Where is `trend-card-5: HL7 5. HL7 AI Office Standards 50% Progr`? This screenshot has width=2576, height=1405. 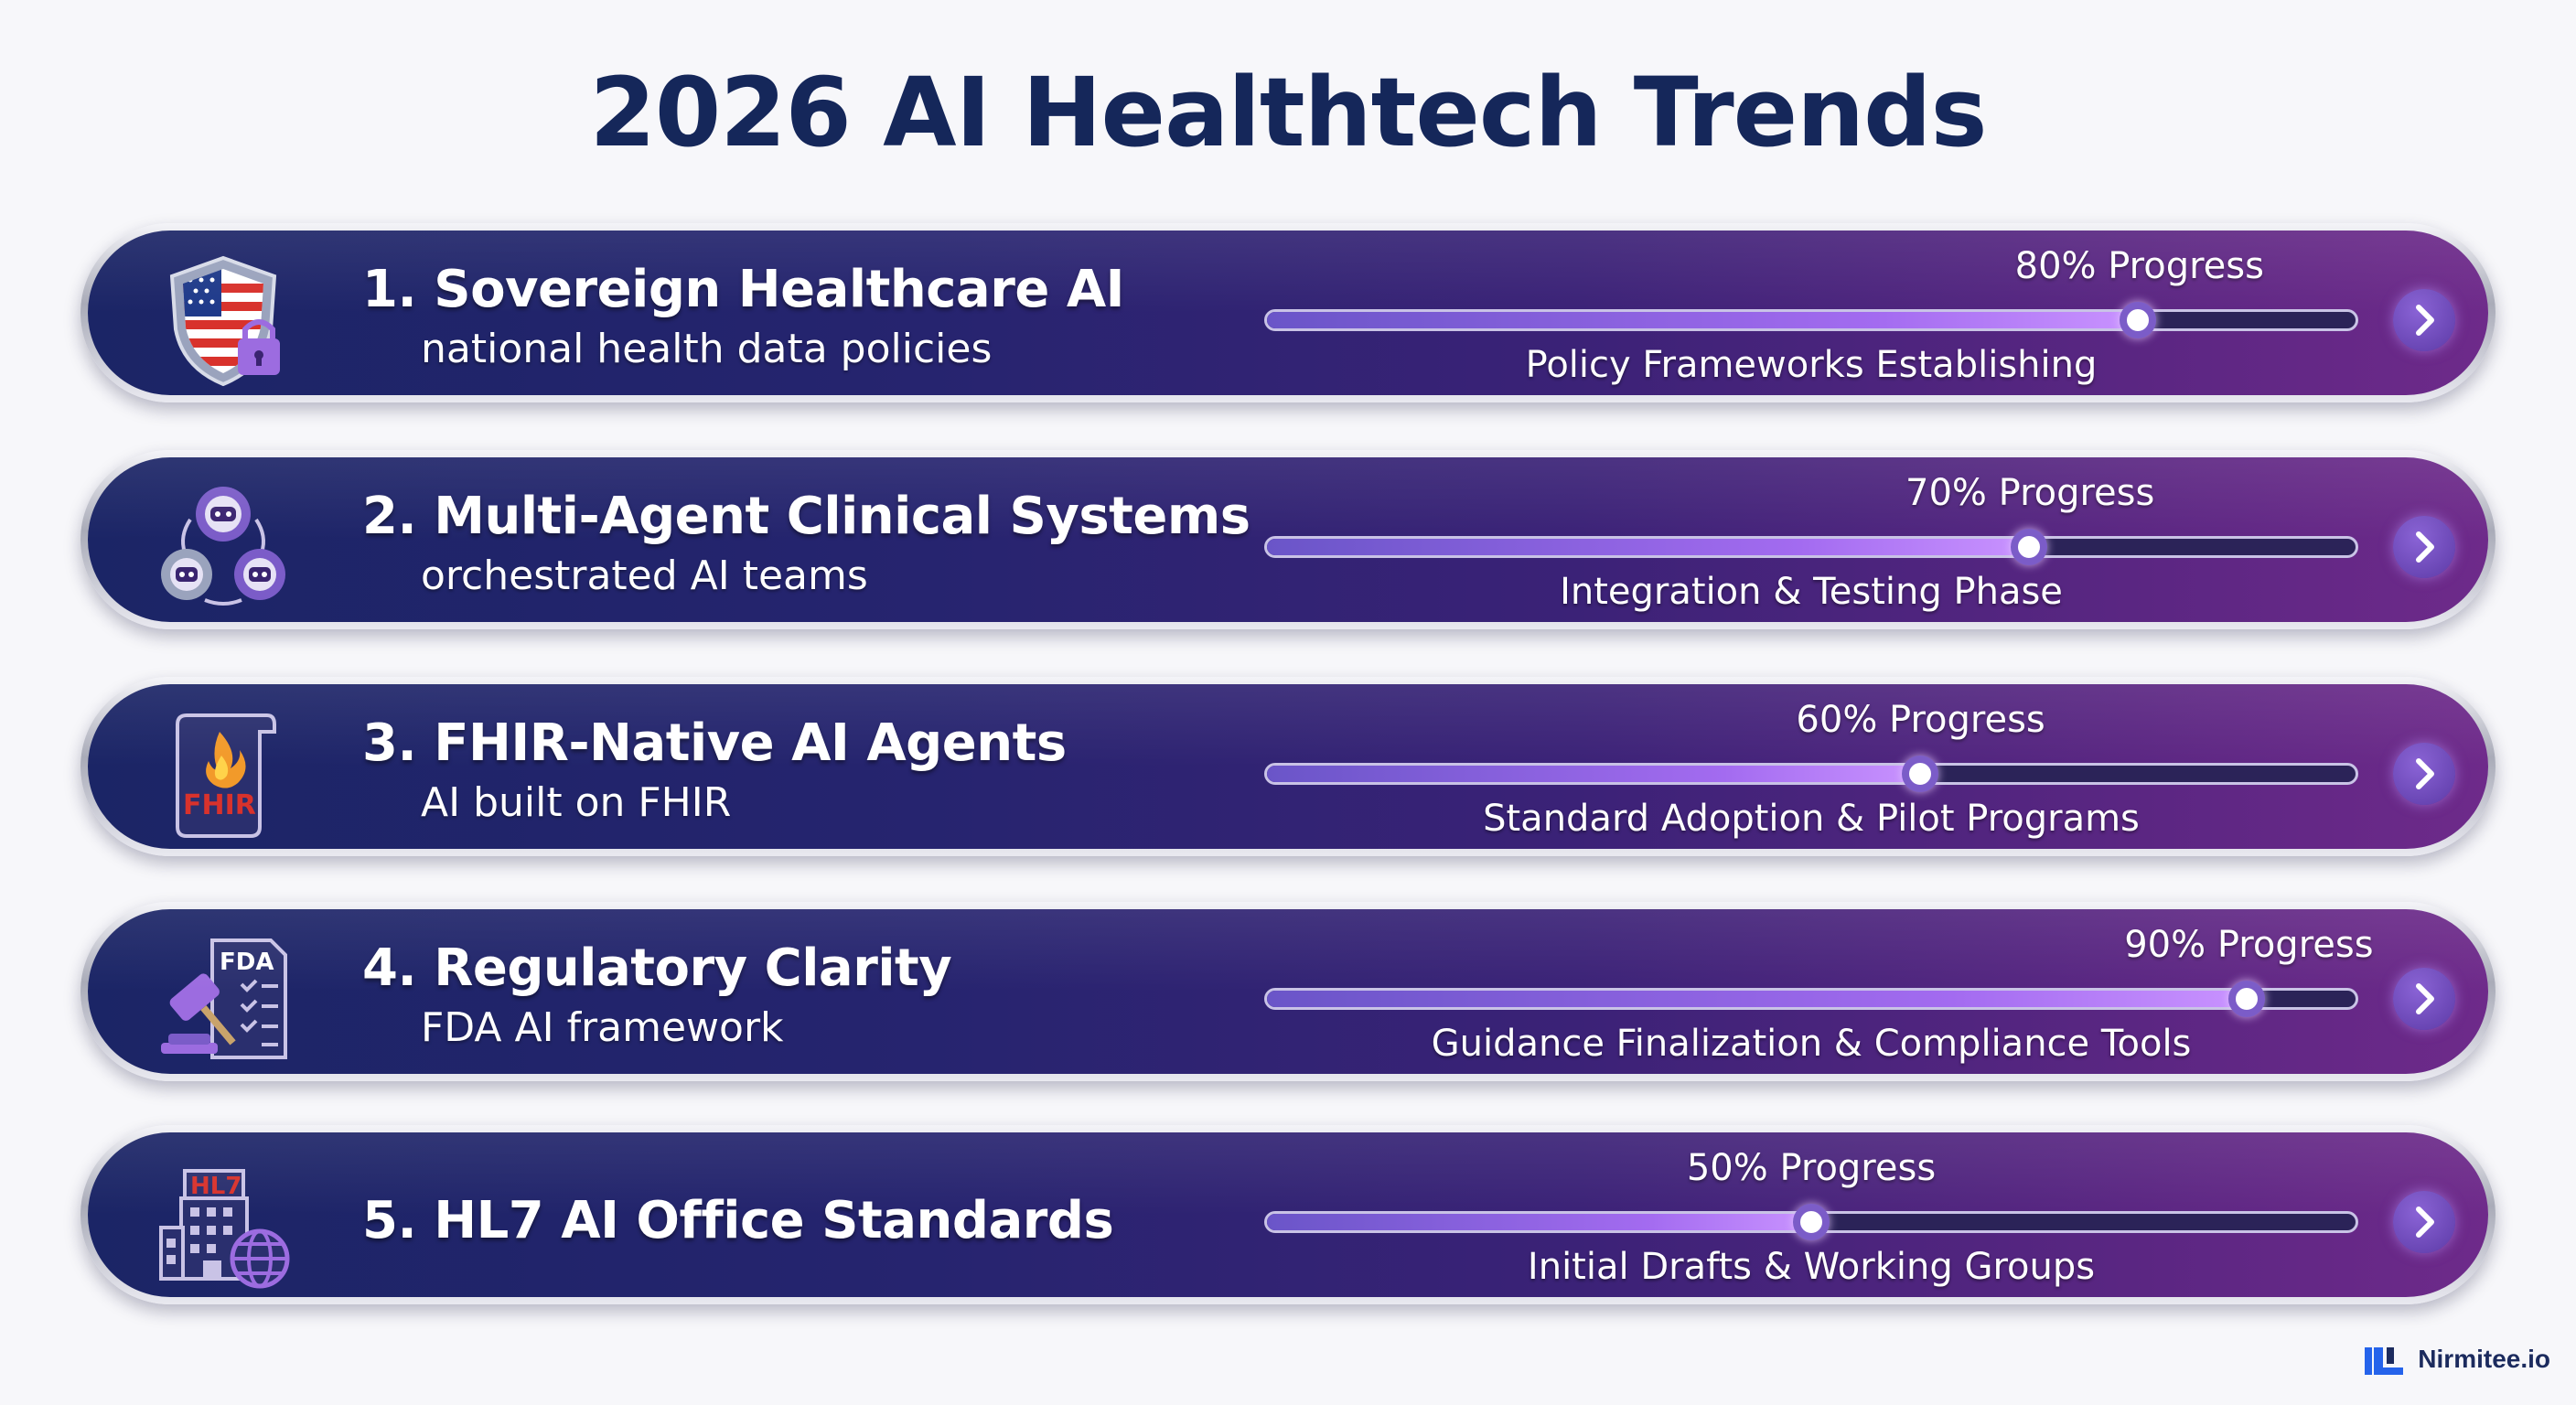 trend-card-5: HL7 5. HL7 AI Office Standards 50% Progr is located at coordinates (1288, 1214).